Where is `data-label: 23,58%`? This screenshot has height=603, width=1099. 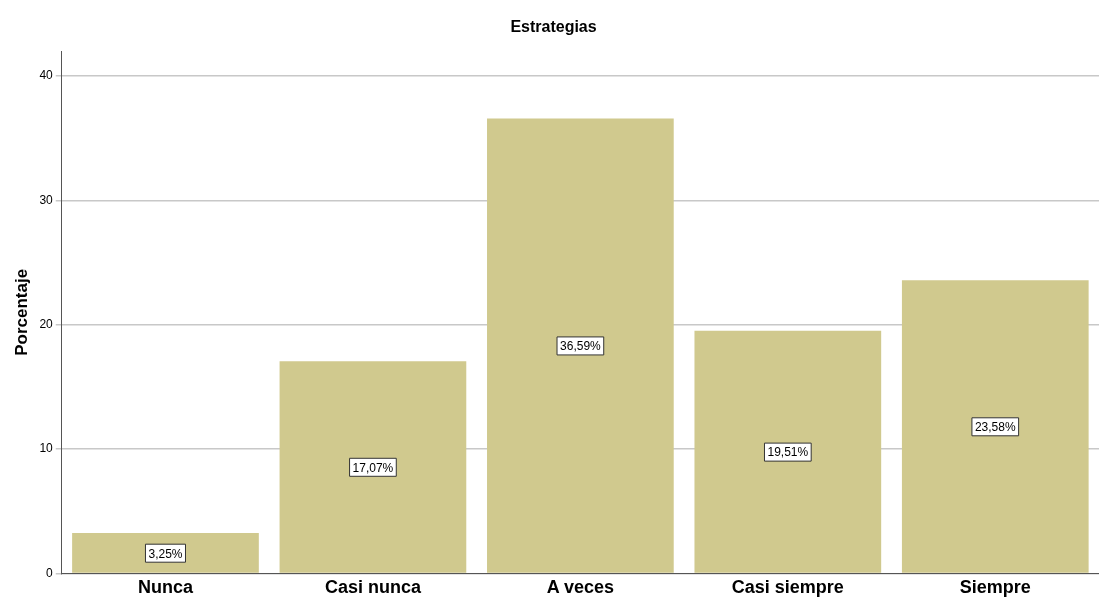
data-label: 23,58% is located at coordinates (995, 427).